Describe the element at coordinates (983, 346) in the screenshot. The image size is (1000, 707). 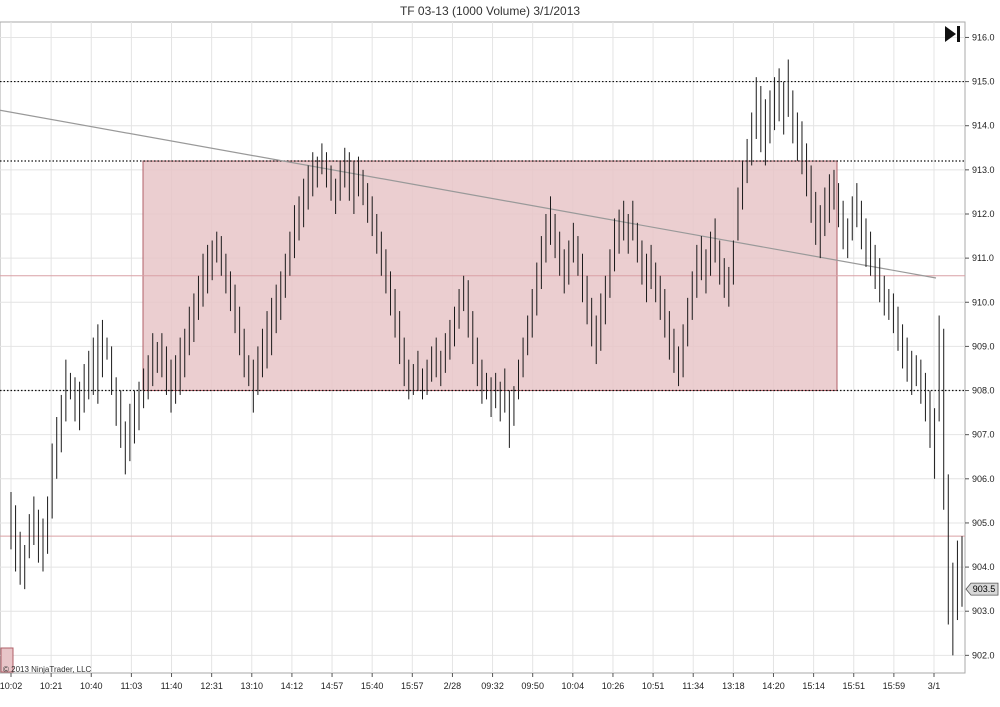
I see `y-tick-label: 909.0` at that location.